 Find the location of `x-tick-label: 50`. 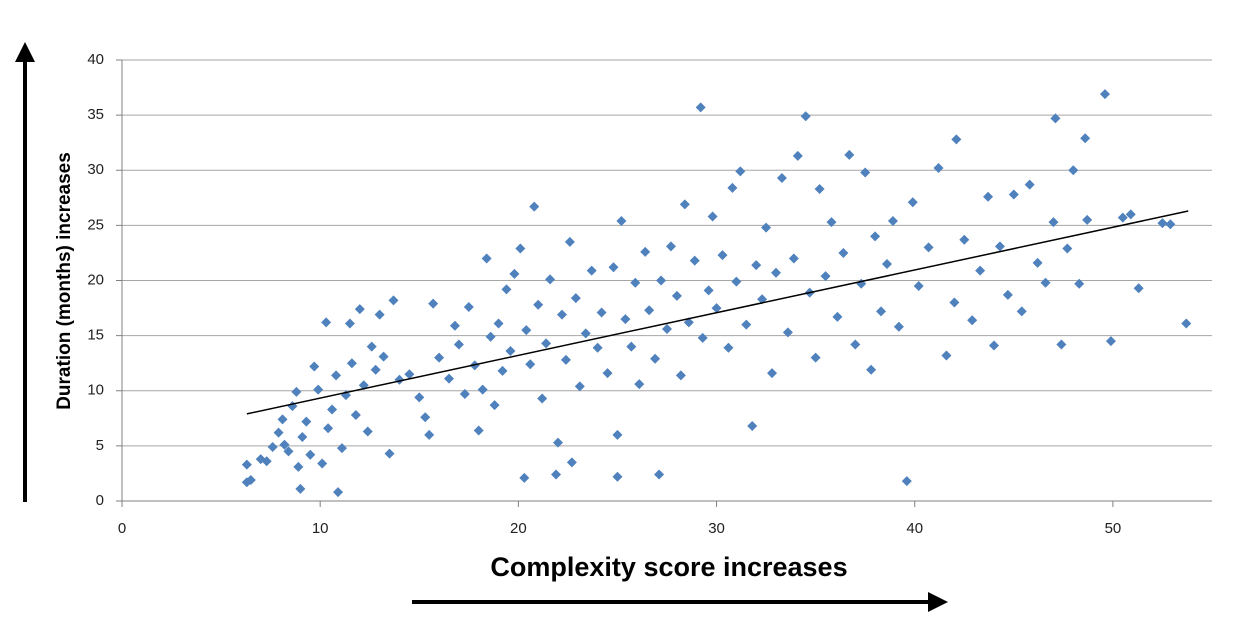

x-tick-label: 50 is located at coordinates (1113, 528).